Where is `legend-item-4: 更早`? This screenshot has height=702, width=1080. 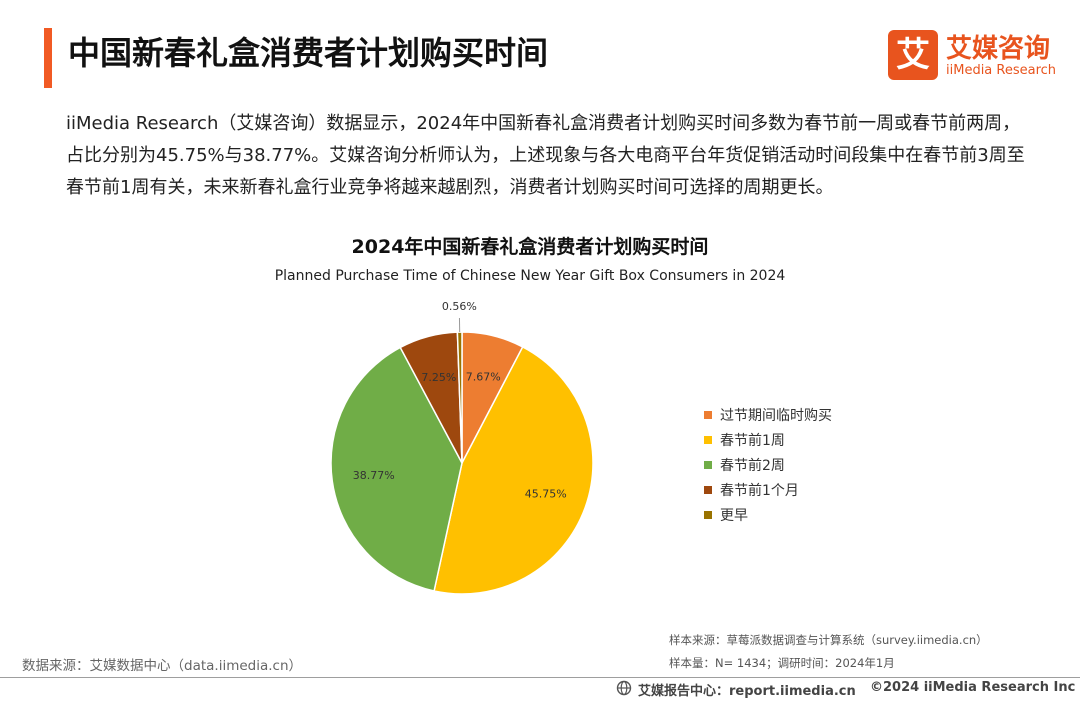
legend-item-4: 更早 is located at coordinates (768, 514).